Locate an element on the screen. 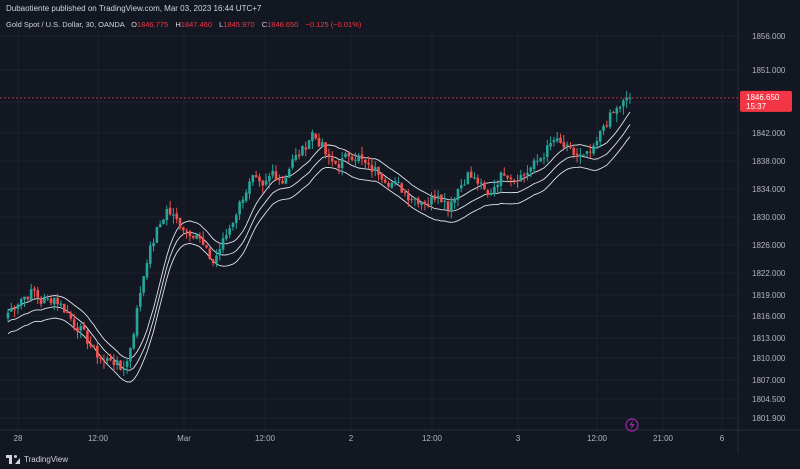 The height and width of the screenshot is (469, 800). close-value: 1846.650 is located at coordinates (283, 24).